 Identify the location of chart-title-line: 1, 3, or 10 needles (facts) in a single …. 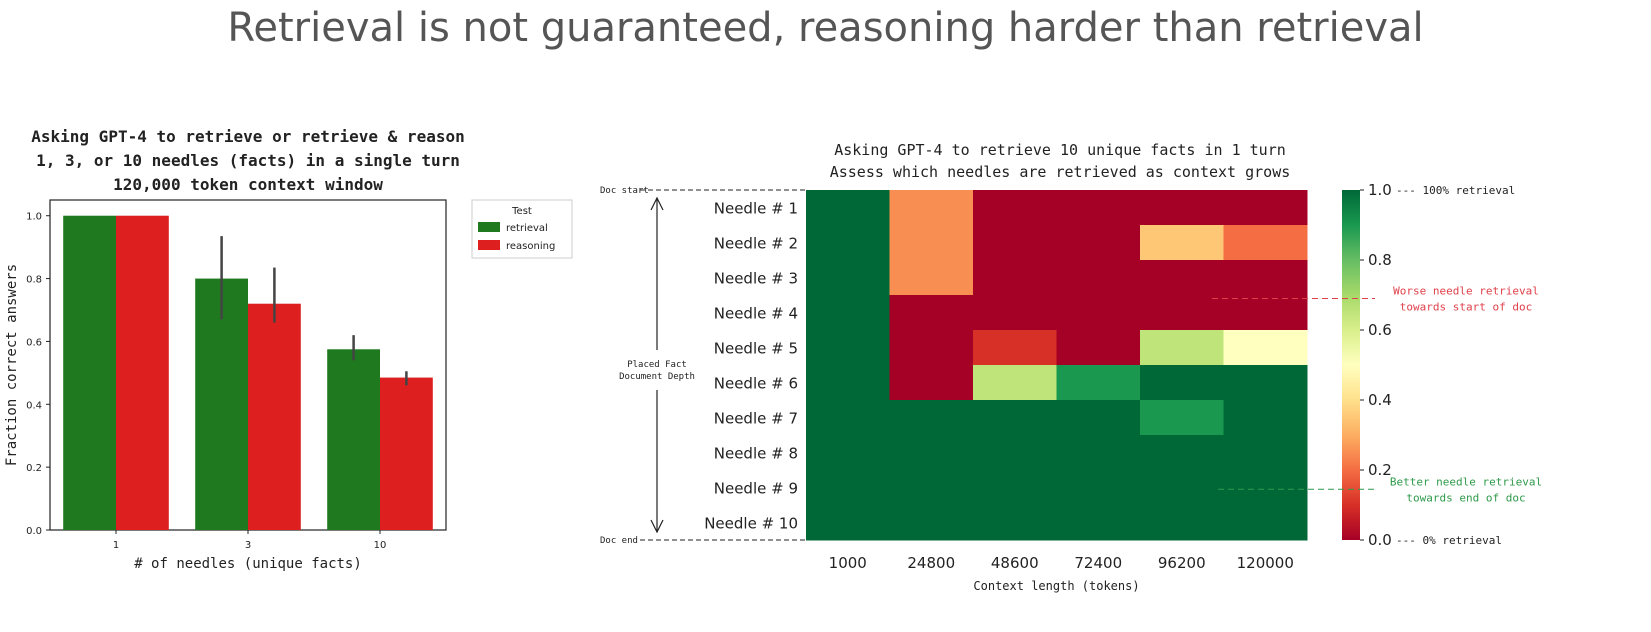
(248, 160).